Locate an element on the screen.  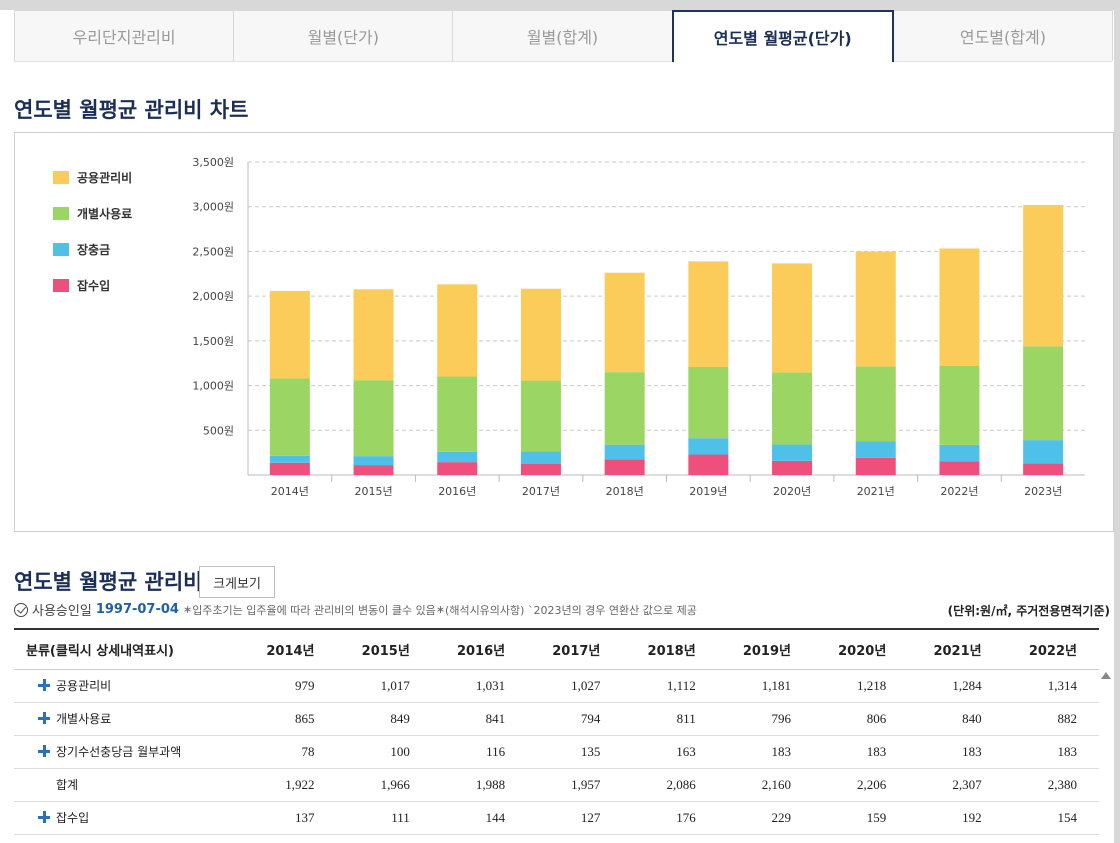
table-cell: 811 is located at coordinates (670, 719).